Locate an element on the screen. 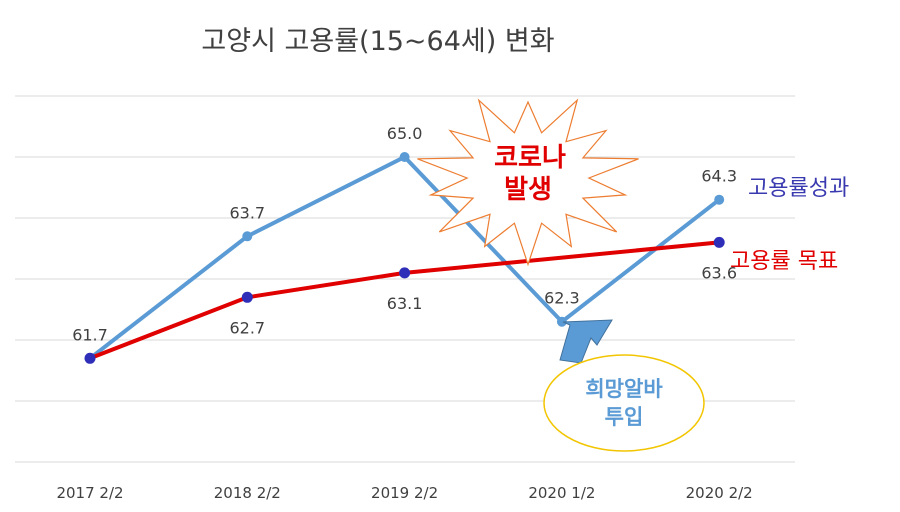 This screenshot has width=900, height=512. x-tick-label: 2017 2/2 is located at coordinates (89, 493).